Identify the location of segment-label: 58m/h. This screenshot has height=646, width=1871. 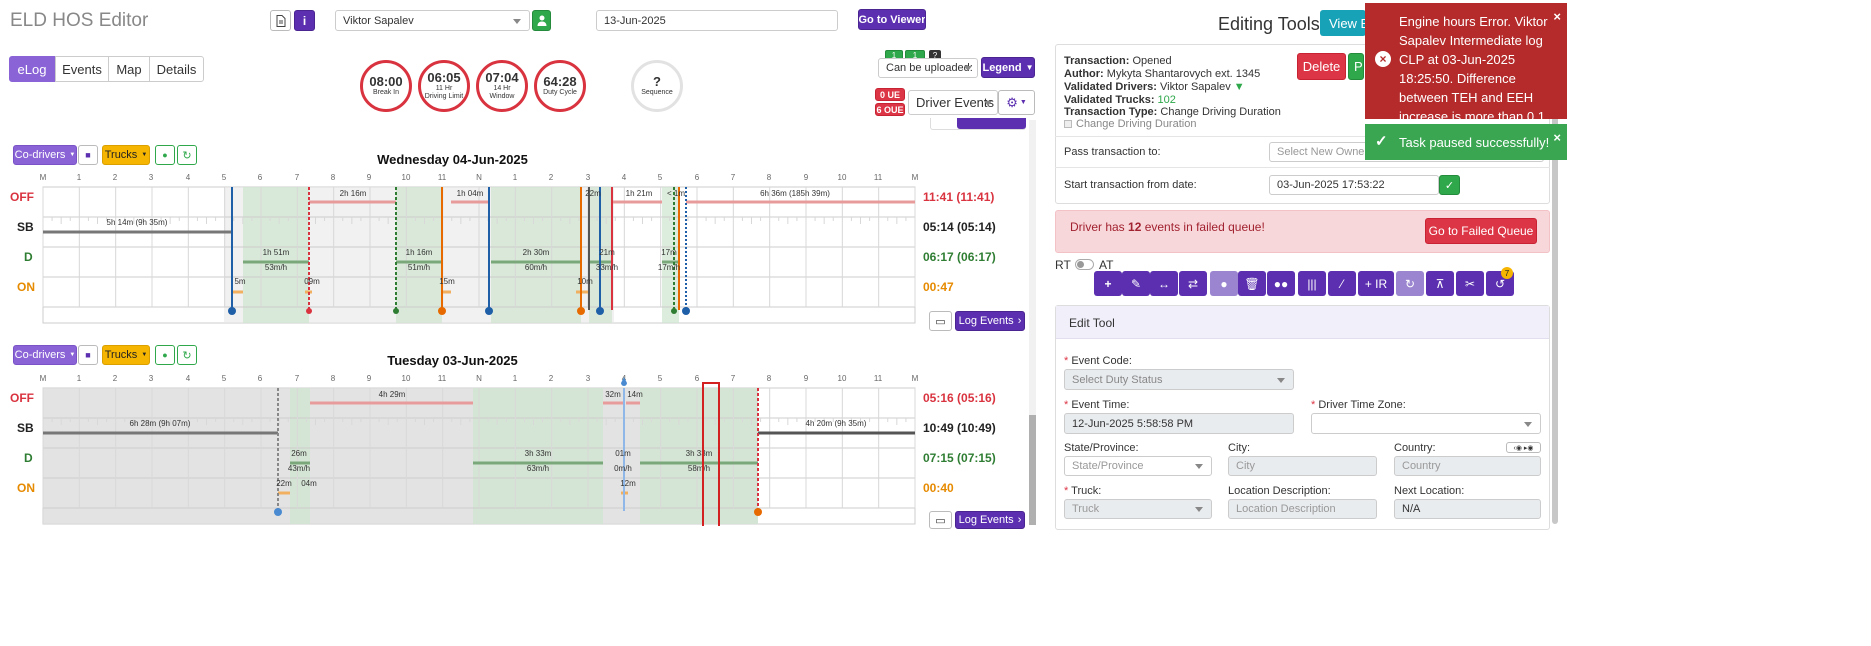
(699, 468).